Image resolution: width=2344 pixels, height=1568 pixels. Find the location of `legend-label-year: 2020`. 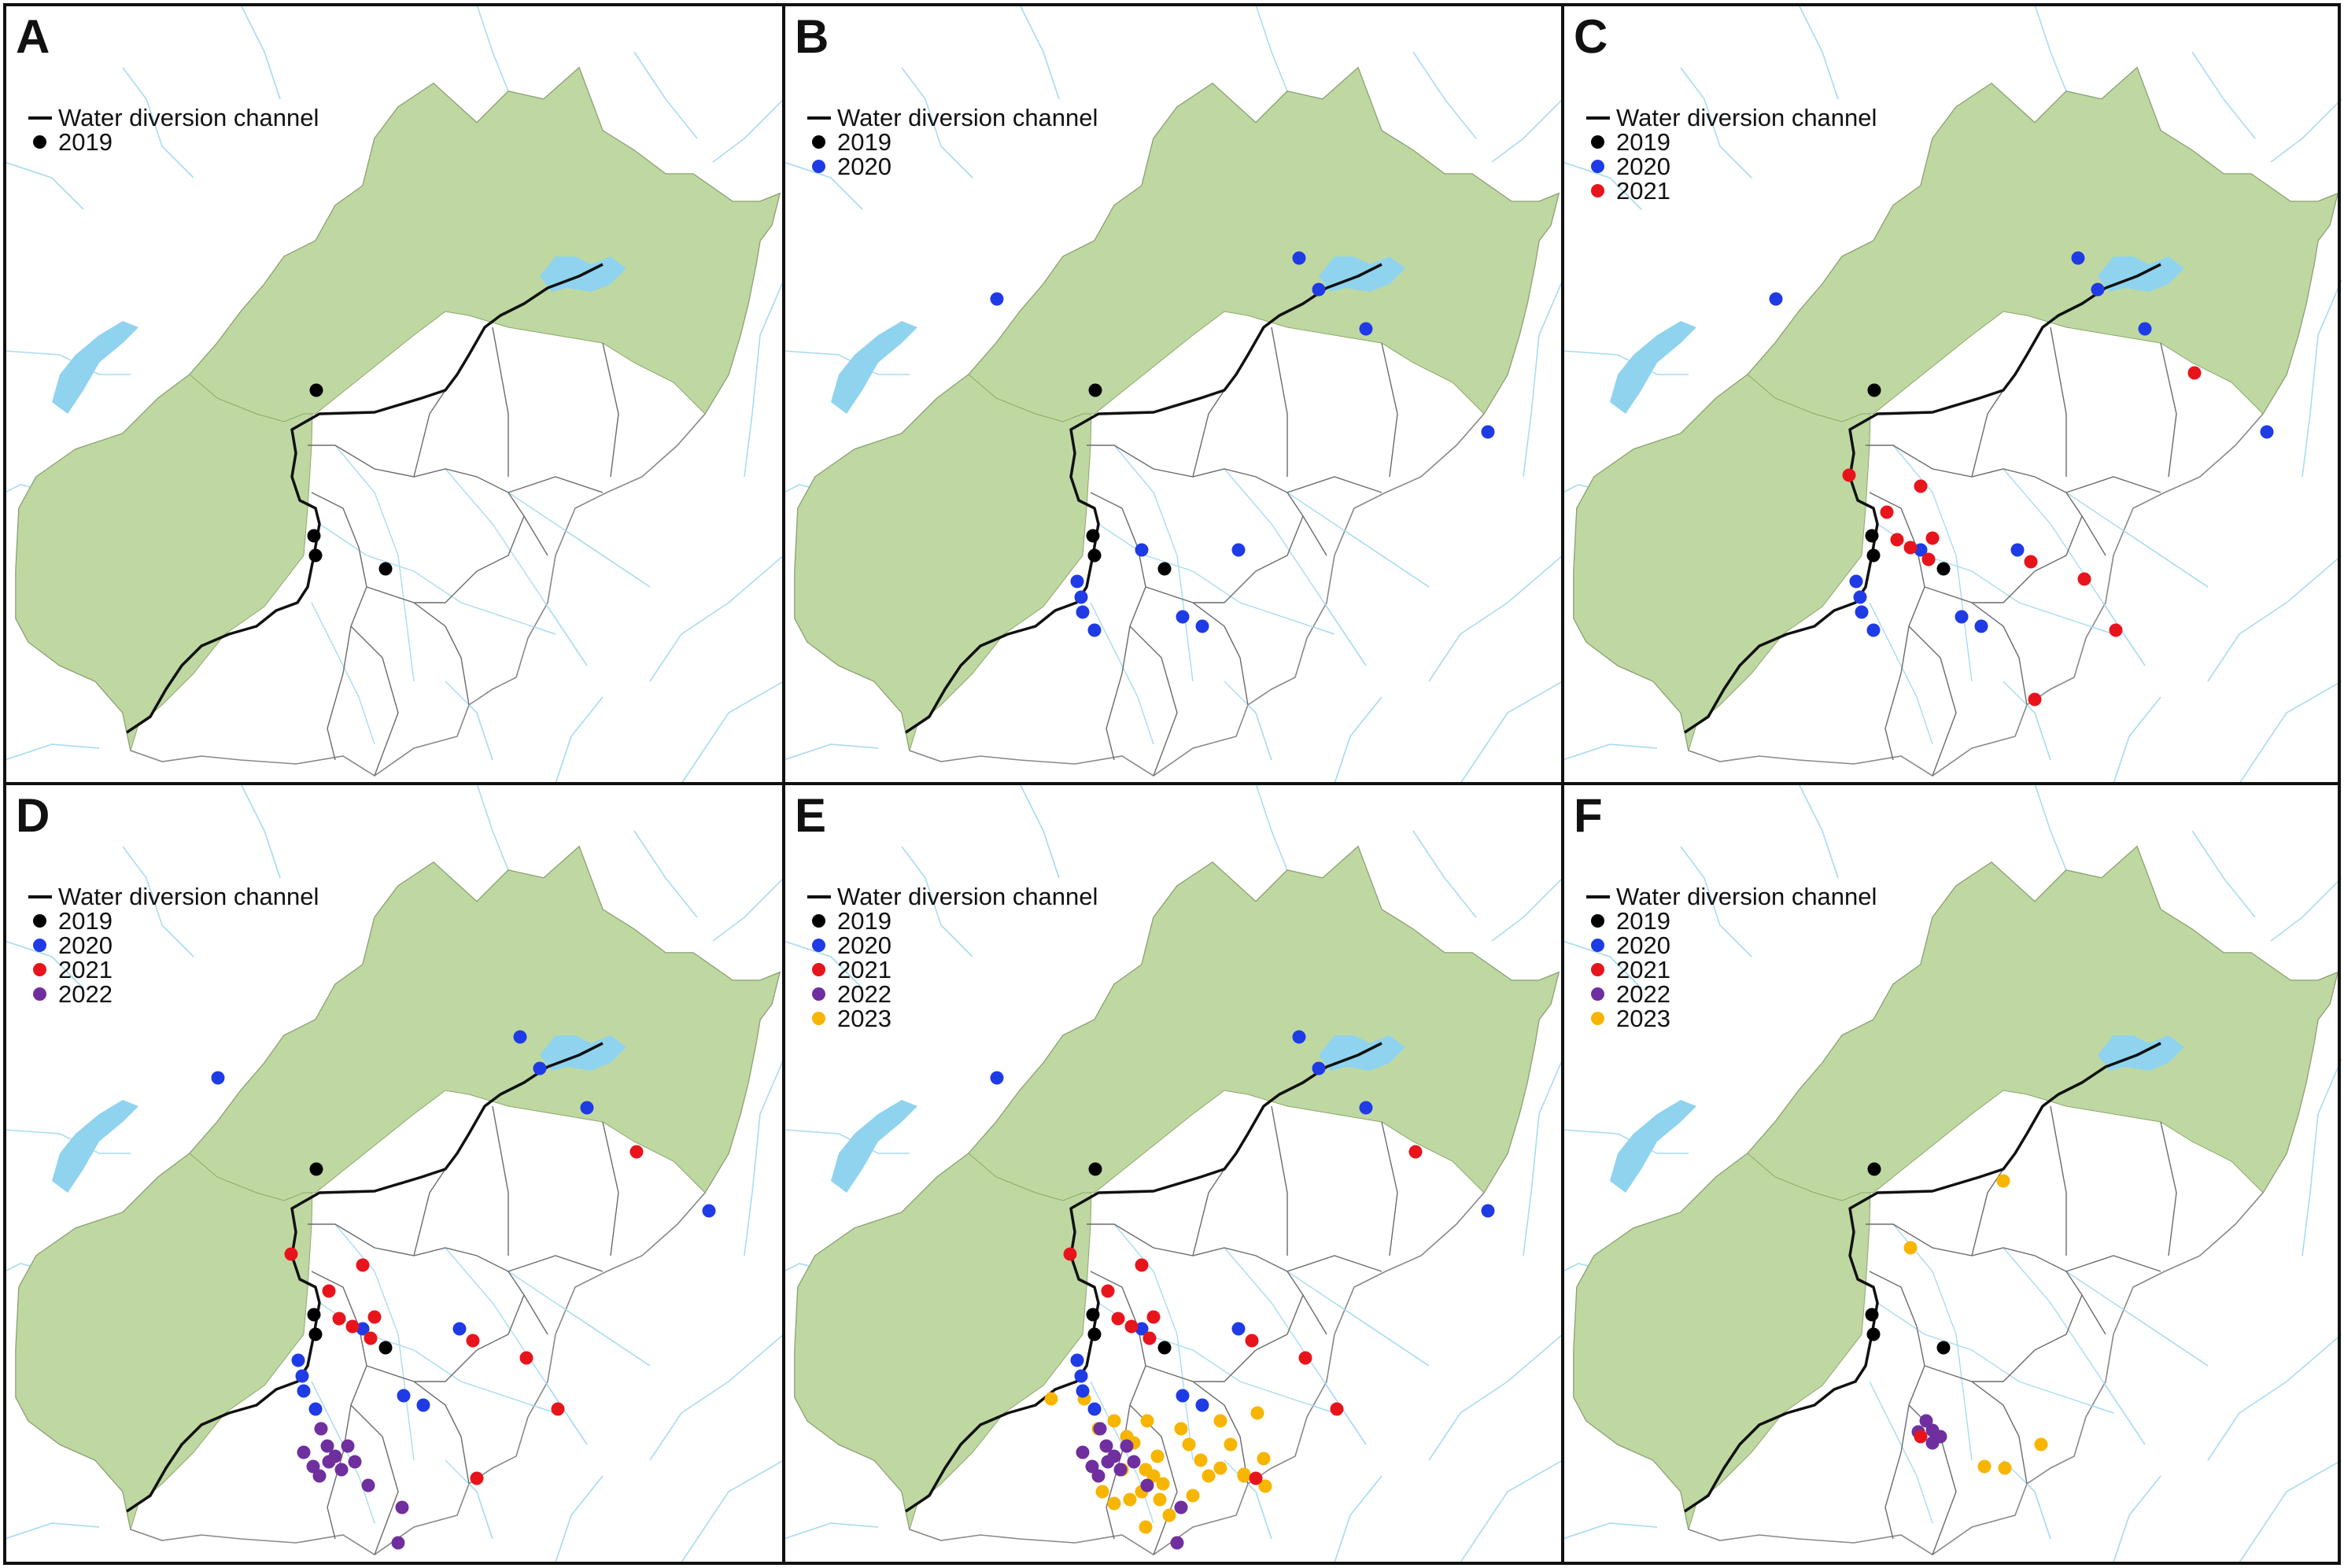

legend-label-year: 2020 is located at coordinates (1643, 946).